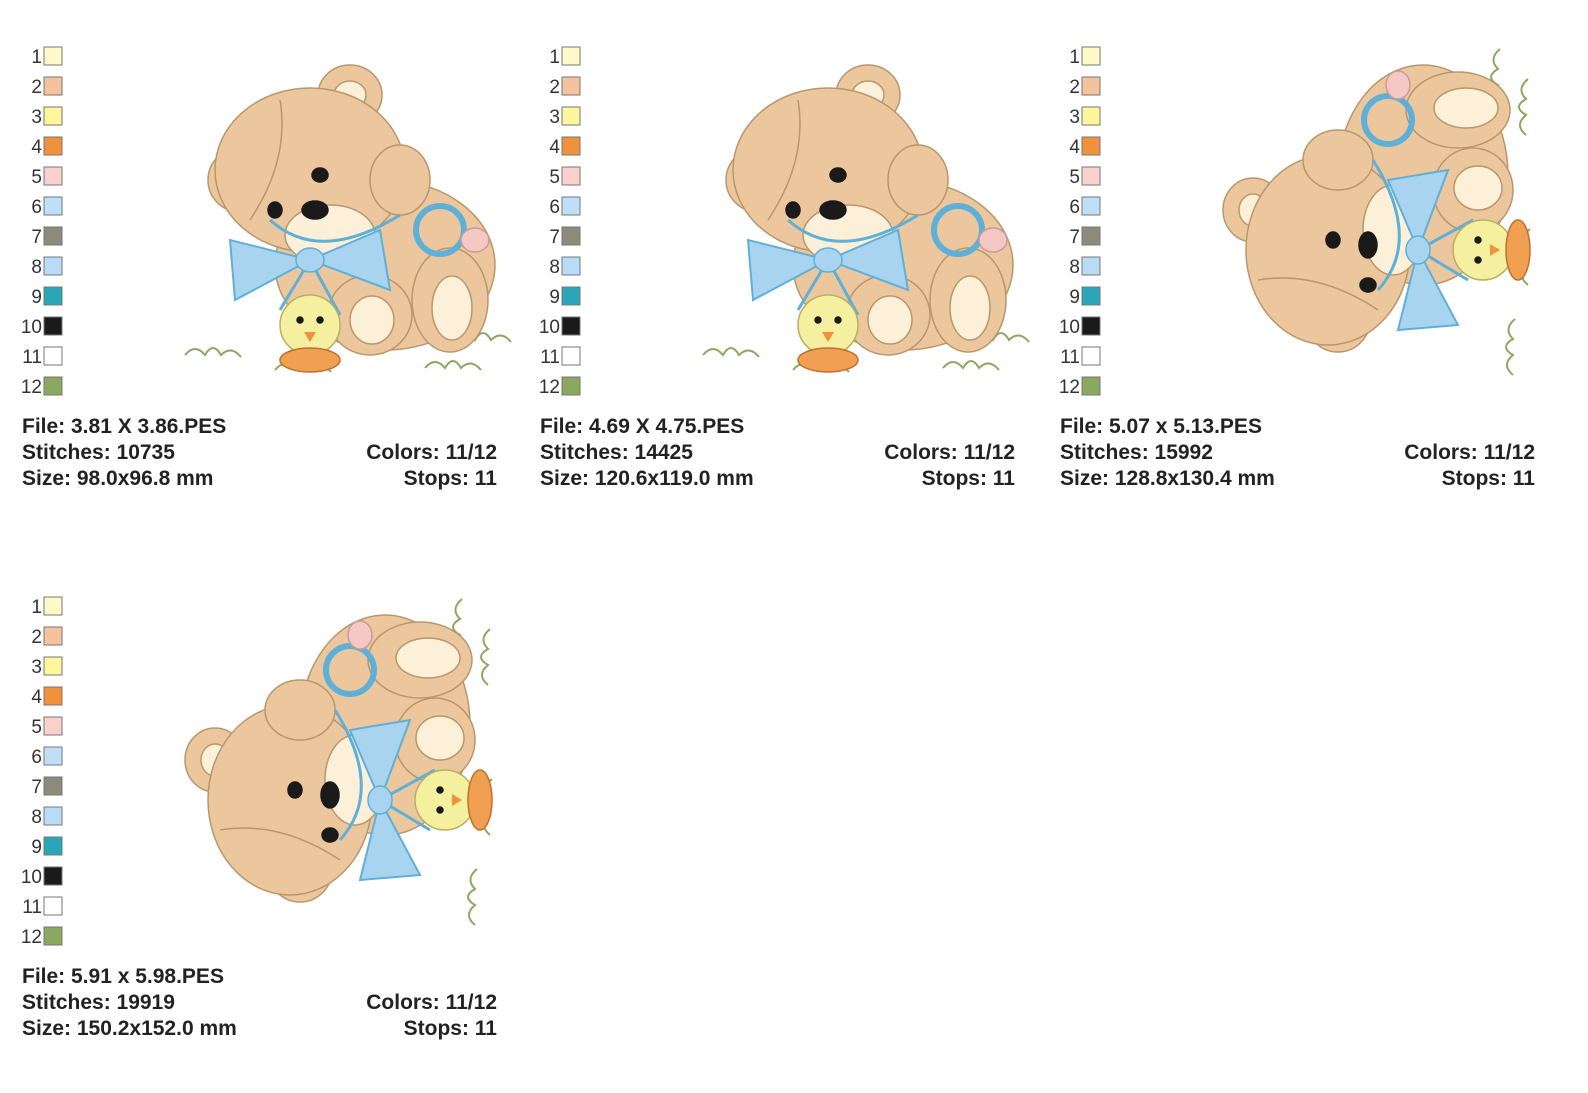  What do you see at coordinates (124, 426) in the screenshot?
I see `file-name: File: 3.81 X 3.86.PES` at bounding box center [124, 426].